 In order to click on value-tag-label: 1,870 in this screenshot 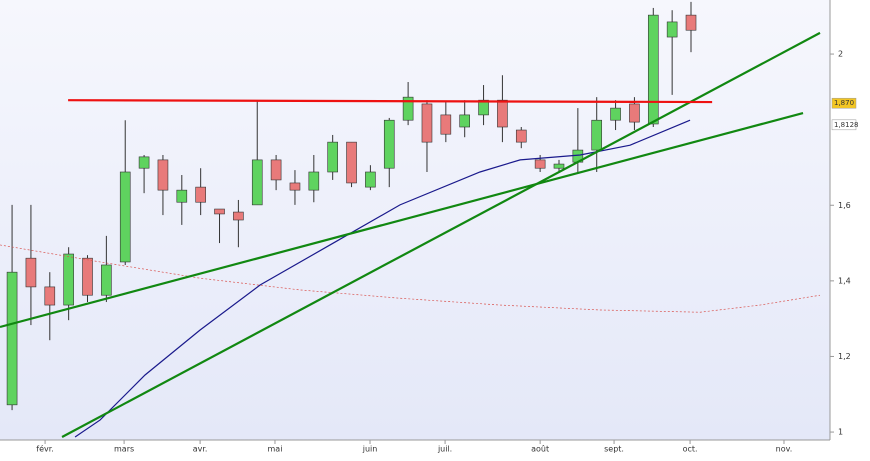, I will do `click(844, 103)`.